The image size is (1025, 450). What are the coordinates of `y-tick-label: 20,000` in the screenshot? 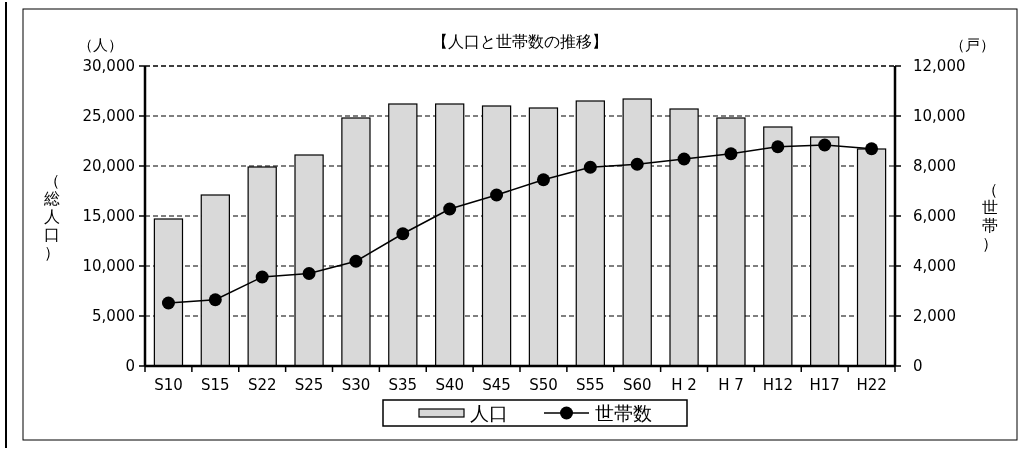 It's located at (108, 166).